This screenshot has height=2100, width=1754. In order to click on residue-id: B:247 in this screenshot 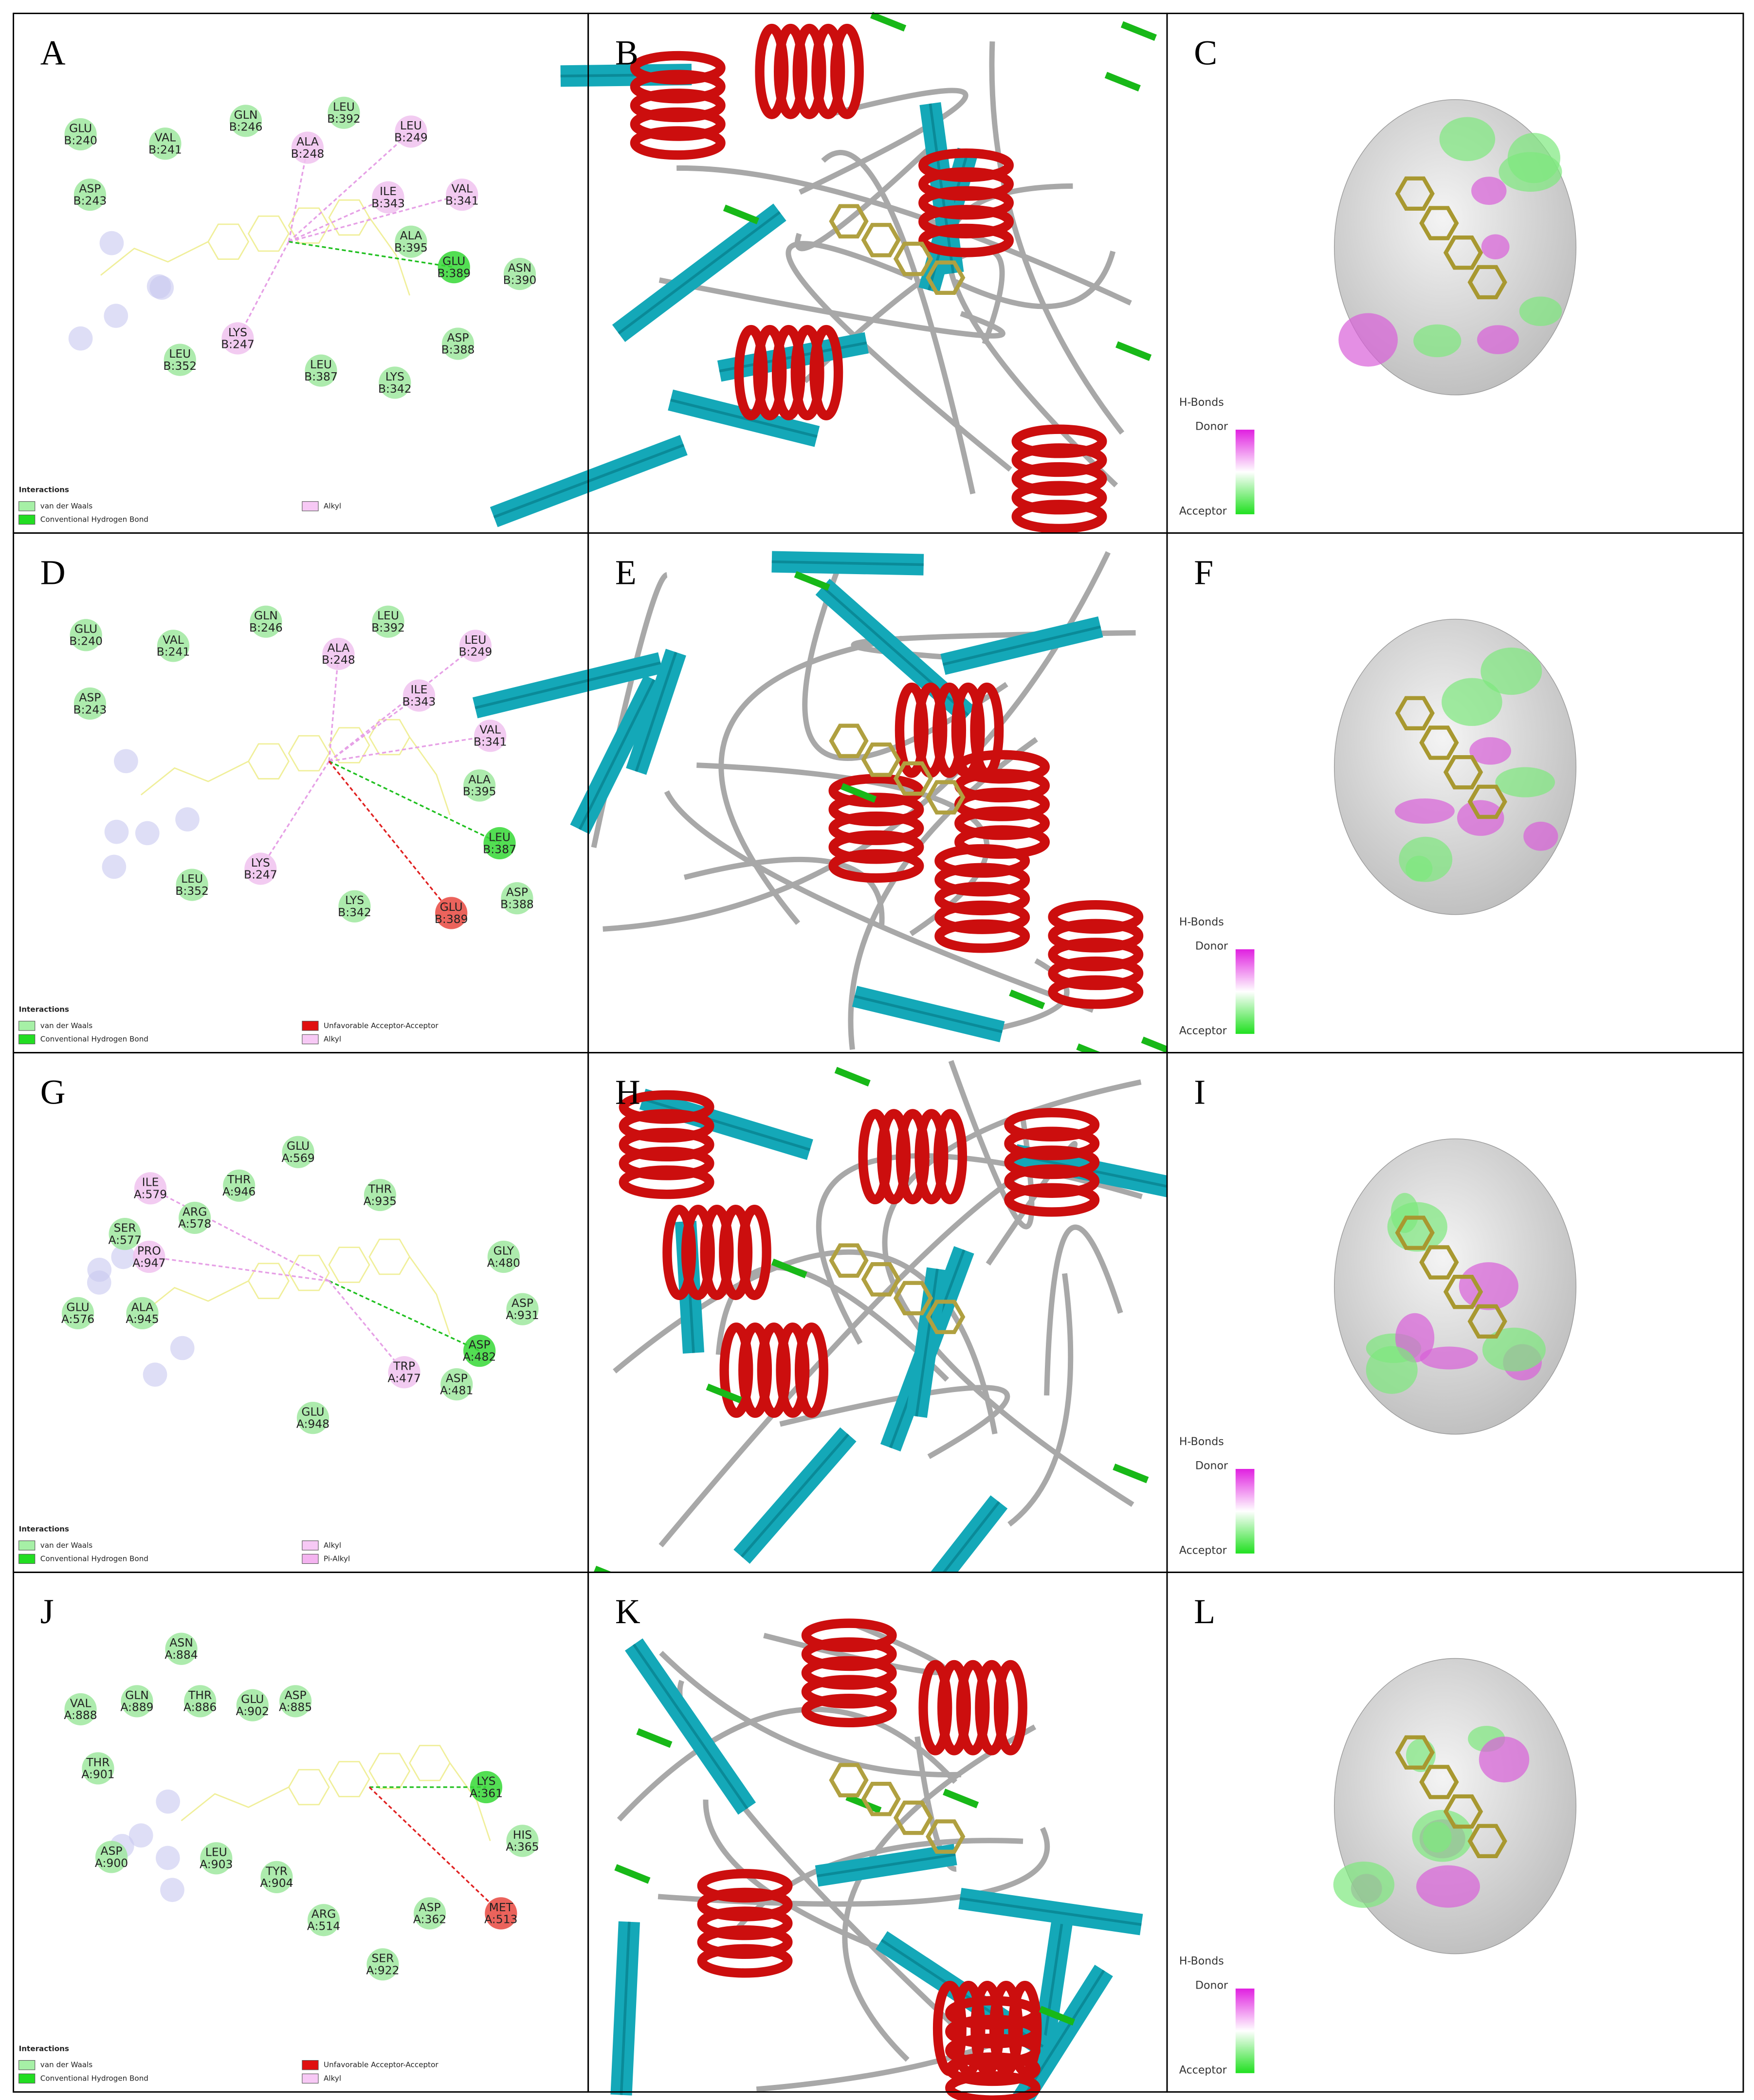, I will do `click(261, 875)`.